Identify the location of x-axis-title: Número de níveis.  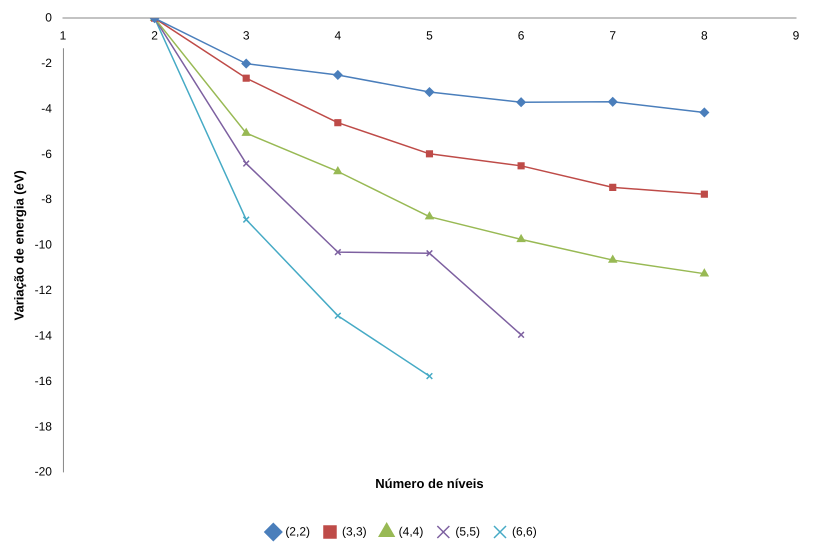
(429, 483).